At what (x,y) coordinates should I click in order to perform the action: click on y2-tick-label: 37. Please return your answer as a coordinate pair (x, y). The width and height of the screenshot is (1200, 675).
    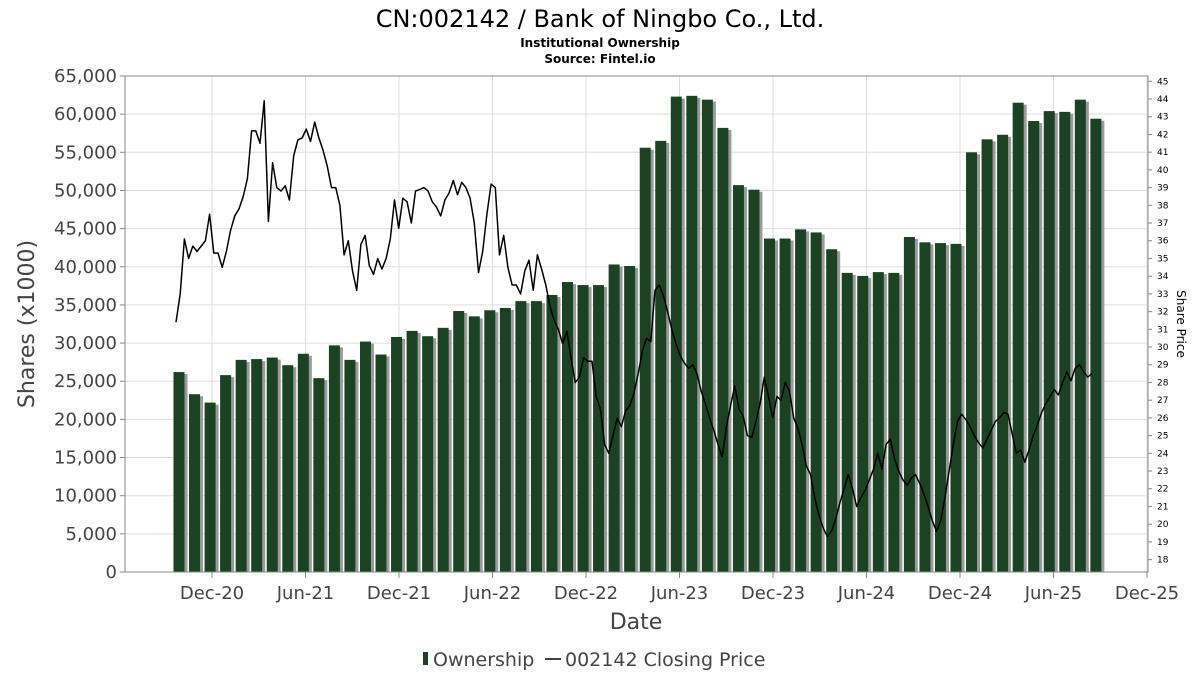
    Looking at the image, I should click on (1162, 224).